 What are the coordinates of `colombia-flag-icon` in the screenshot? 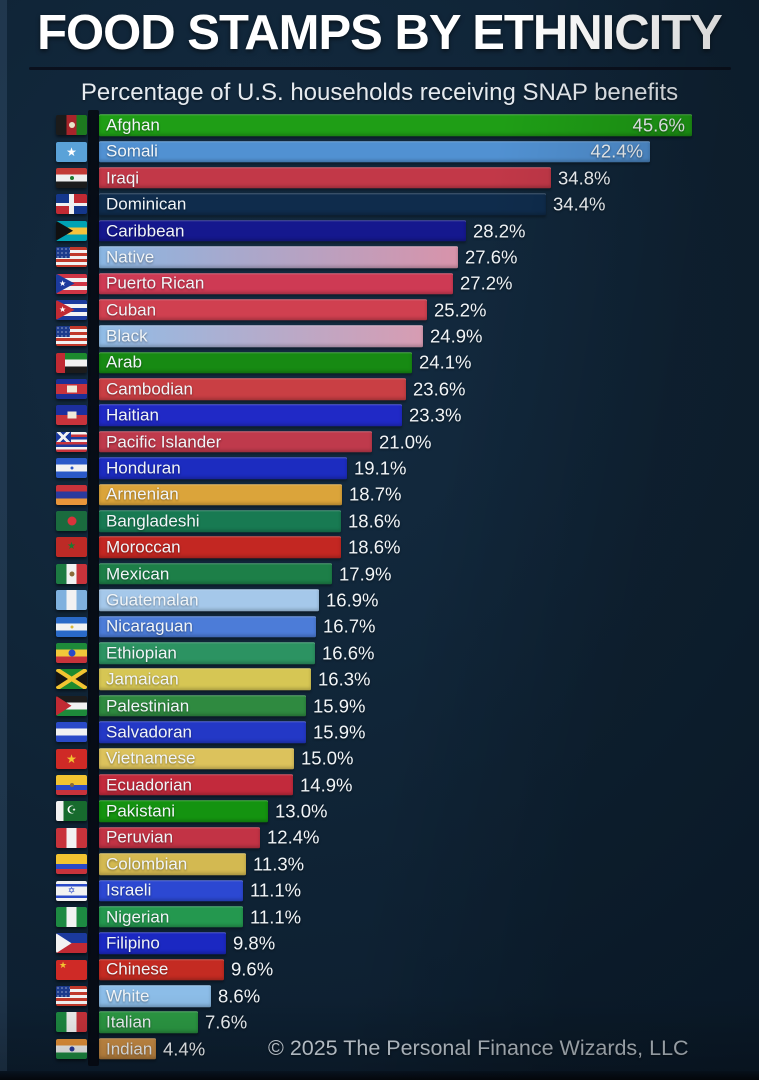 It's located at (71, 864).